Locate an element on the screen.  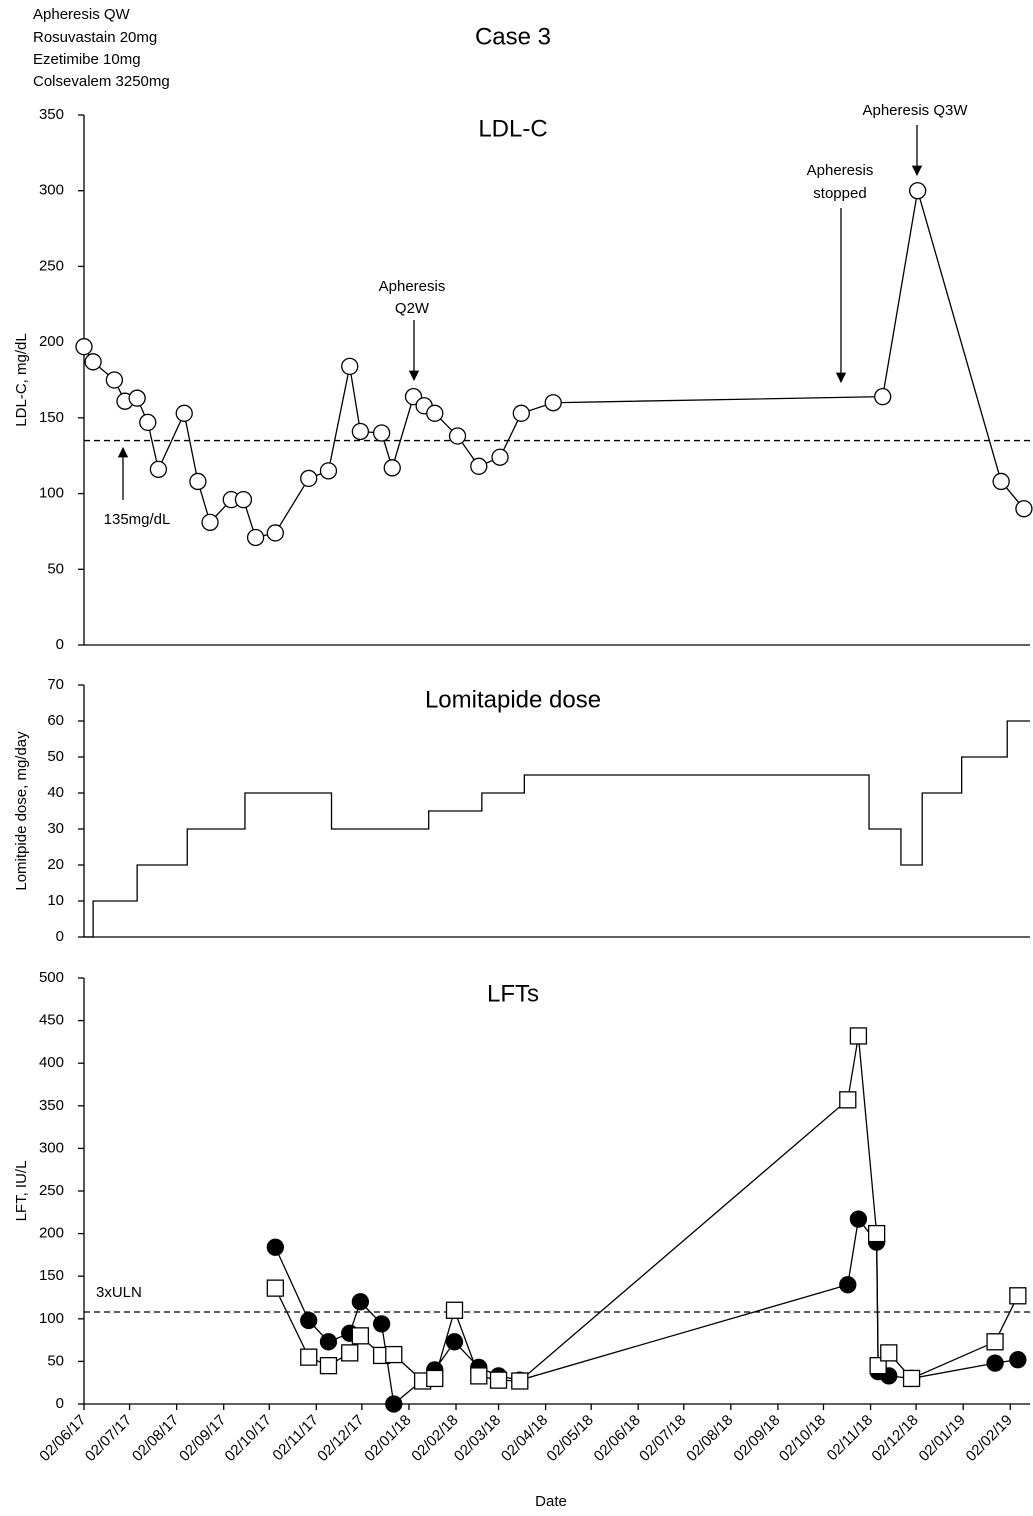
x-tick-label: 02/08/18 is located at coordinates (709, 1438).